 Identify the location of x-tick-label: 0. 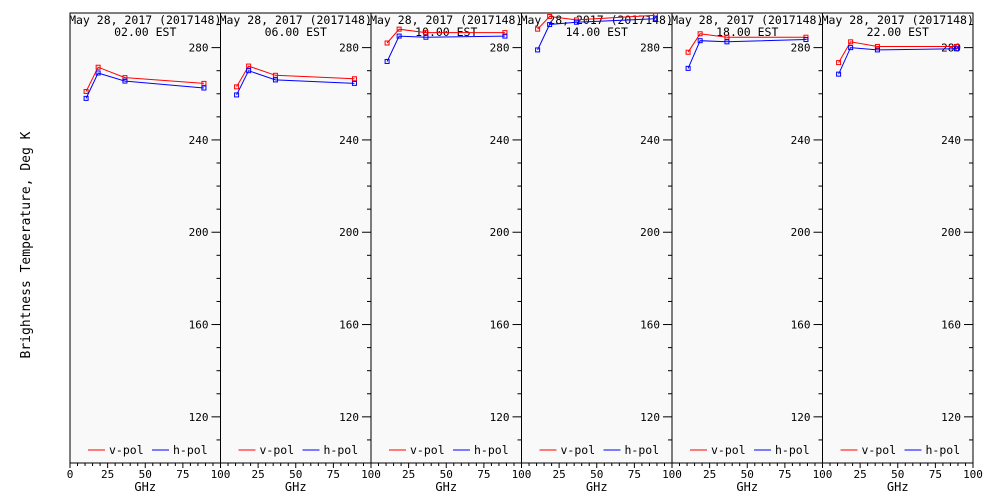
(70, 474).